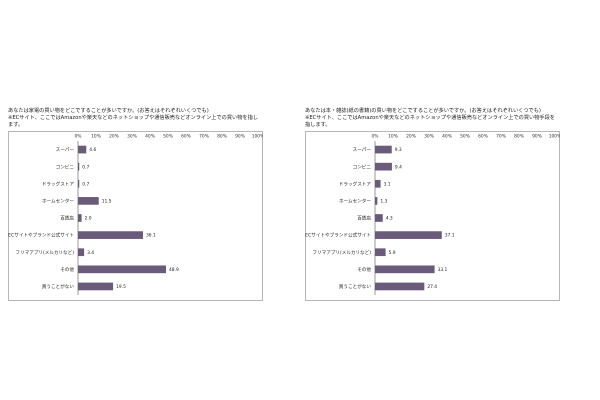  I want to click on data-label: 19.5, so click(121, 287).